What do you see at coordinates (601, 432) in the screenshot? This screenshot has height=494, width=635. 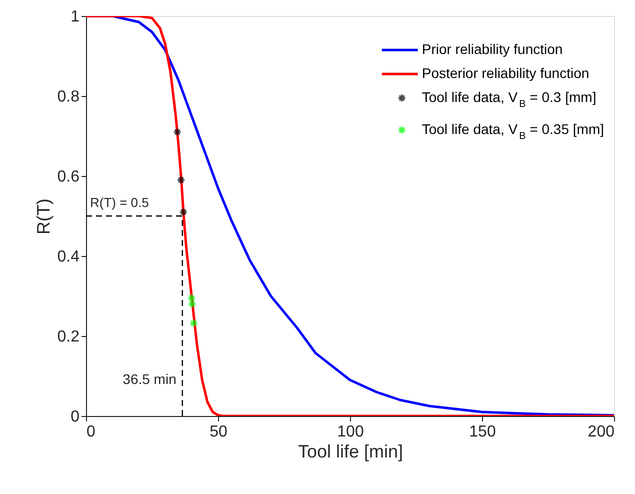 I see `x-tick-label: 200` at bounding box center [601, 432].